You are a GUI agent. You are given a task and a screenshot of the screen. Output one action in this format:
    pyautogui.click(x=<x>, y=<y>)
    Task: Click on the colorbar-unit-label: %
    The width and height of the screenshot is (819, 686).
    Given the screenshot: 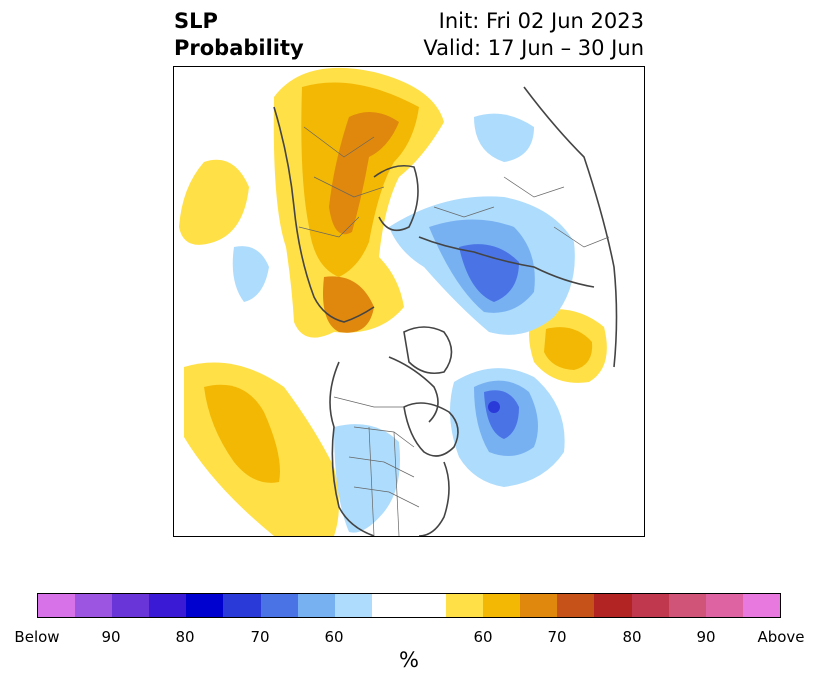 What is the action you would take?
    pyautogui.click(x=409, y=660)
    